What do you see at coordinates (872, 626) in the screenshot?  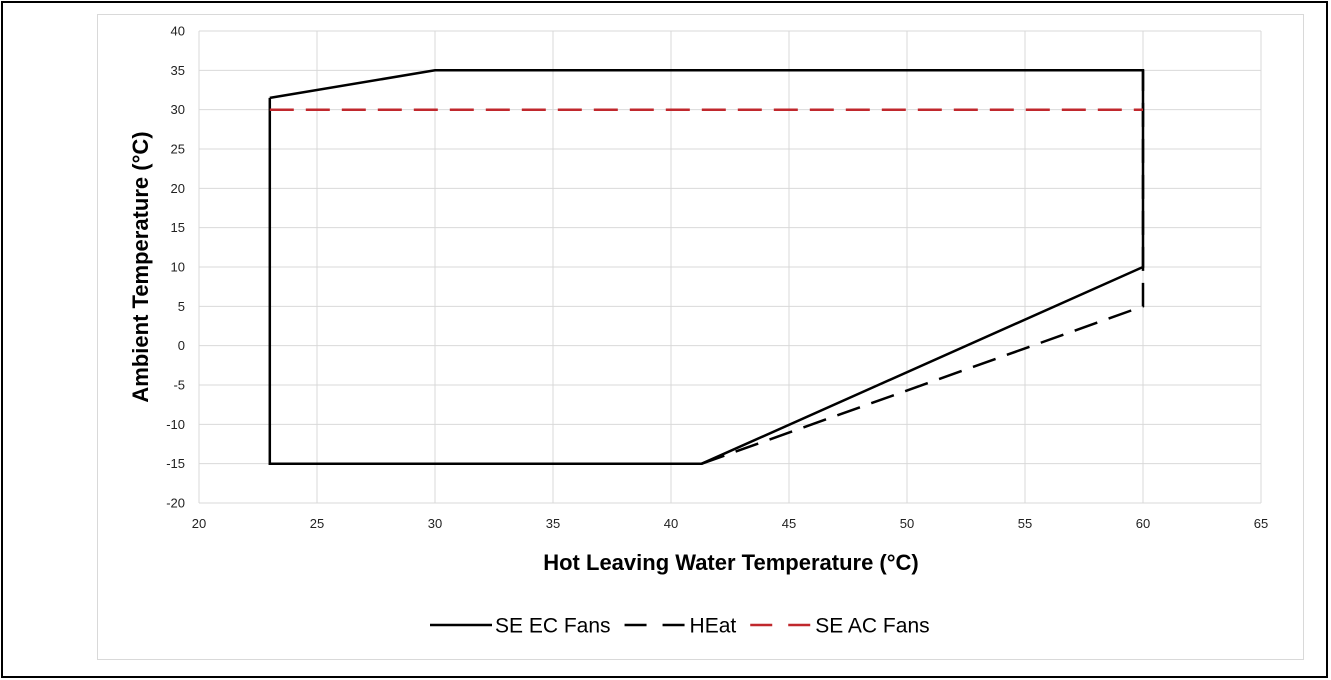 I see `legend-label-3: SE AC Fans` at bounding box center [872, 626].